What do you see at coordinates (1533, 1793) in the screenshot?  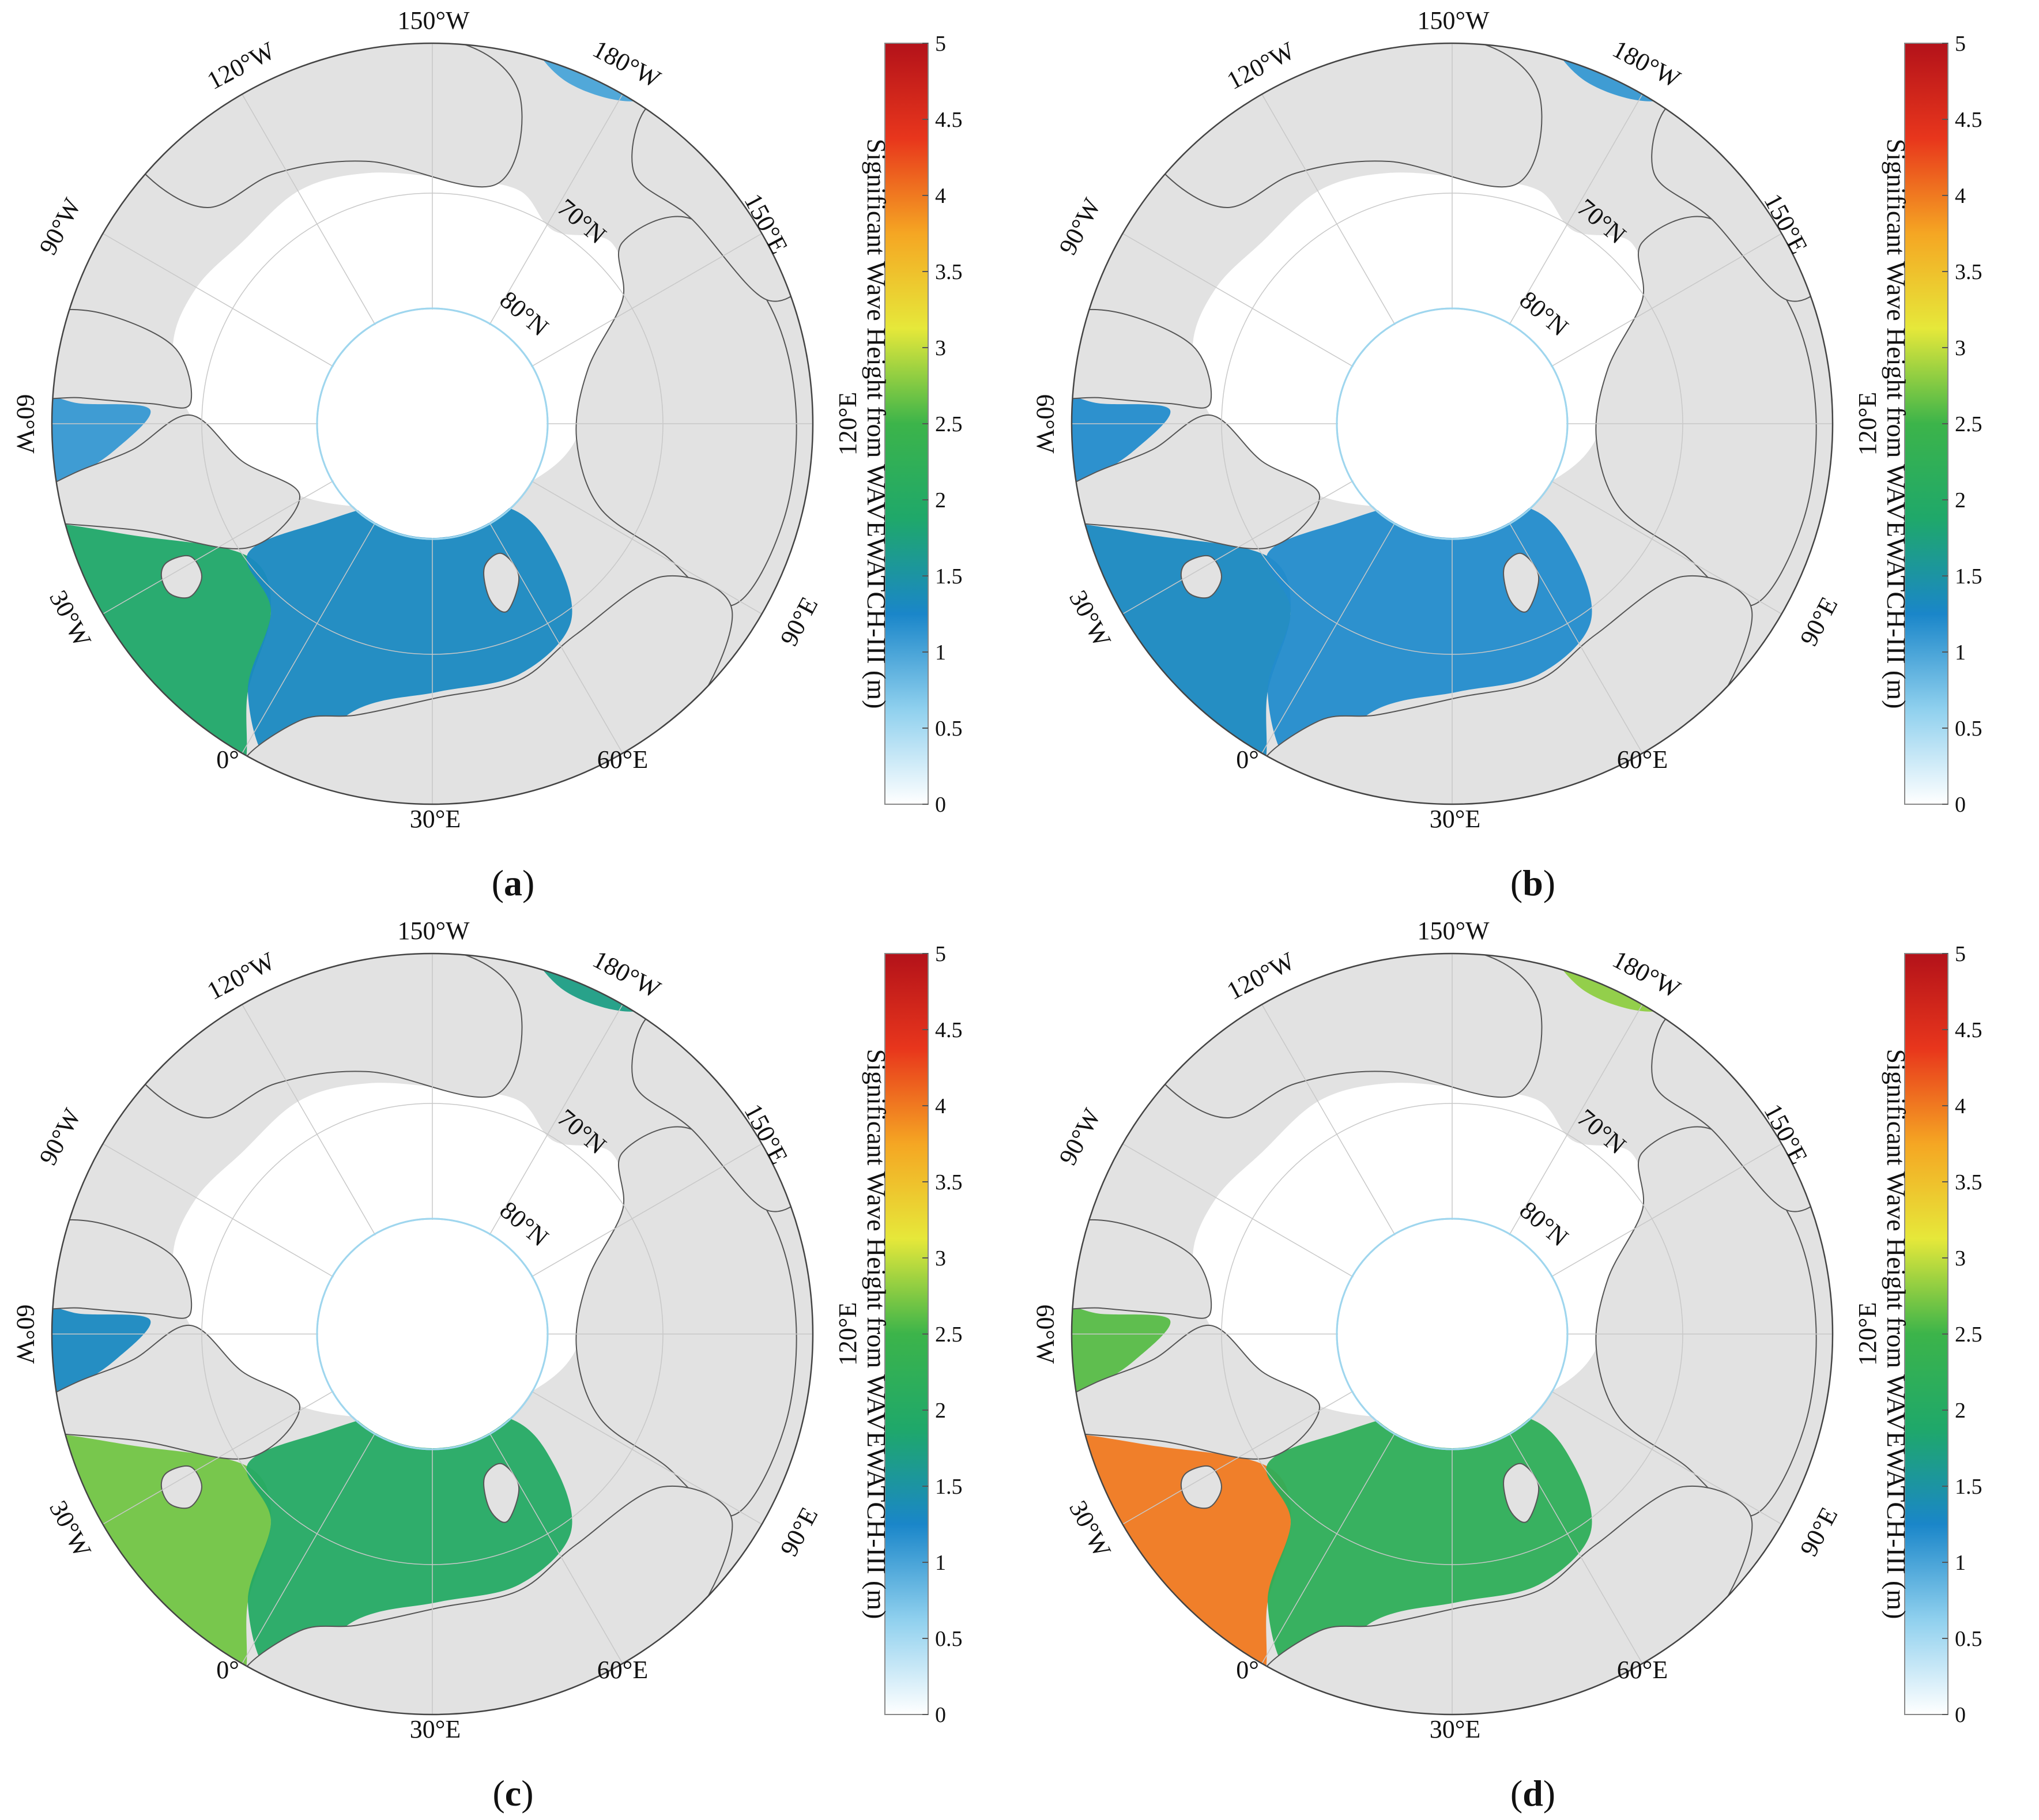 I see `panel-caption: (d)` at bounding box center [1533, 1793].